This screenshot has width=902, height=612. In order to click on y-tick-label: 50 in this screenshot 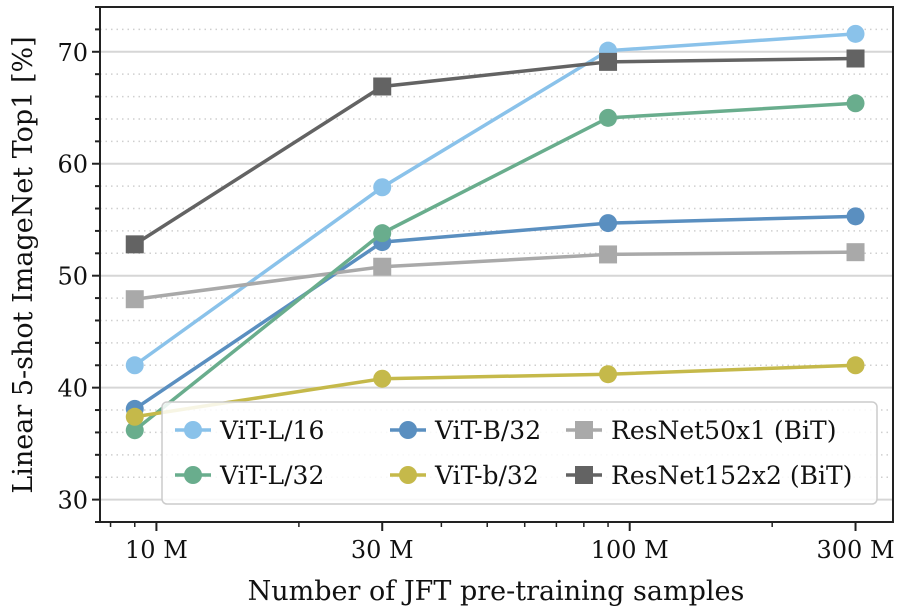, I will do `click(72, 277)`.